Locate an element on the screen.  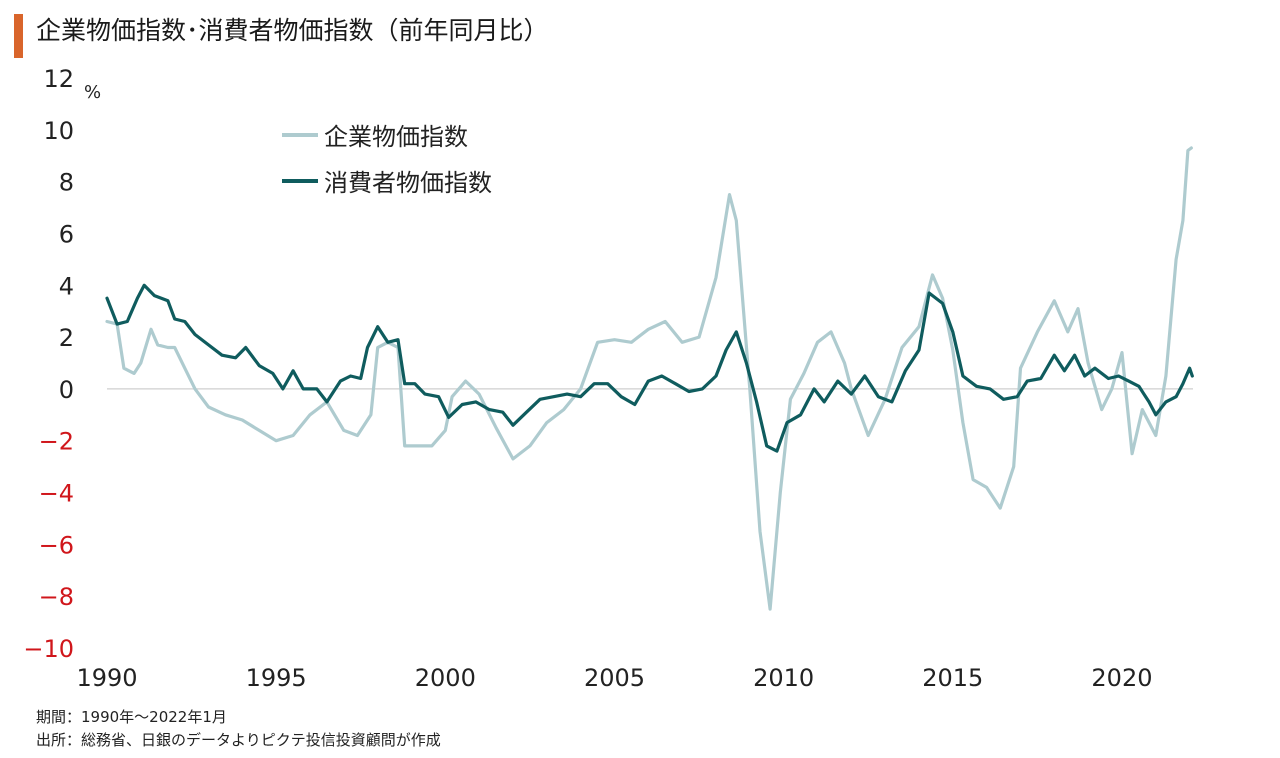
title-accent-bar is located at coordinates (18, 36).